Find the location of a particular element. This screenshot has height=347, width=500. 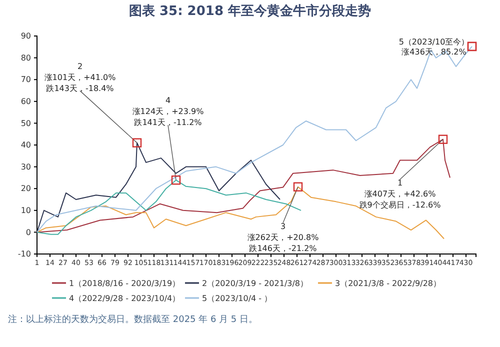

annotation: 2 涨101天，+41.0% 跌143天，-18.4% is located at coordinates (80, 77).